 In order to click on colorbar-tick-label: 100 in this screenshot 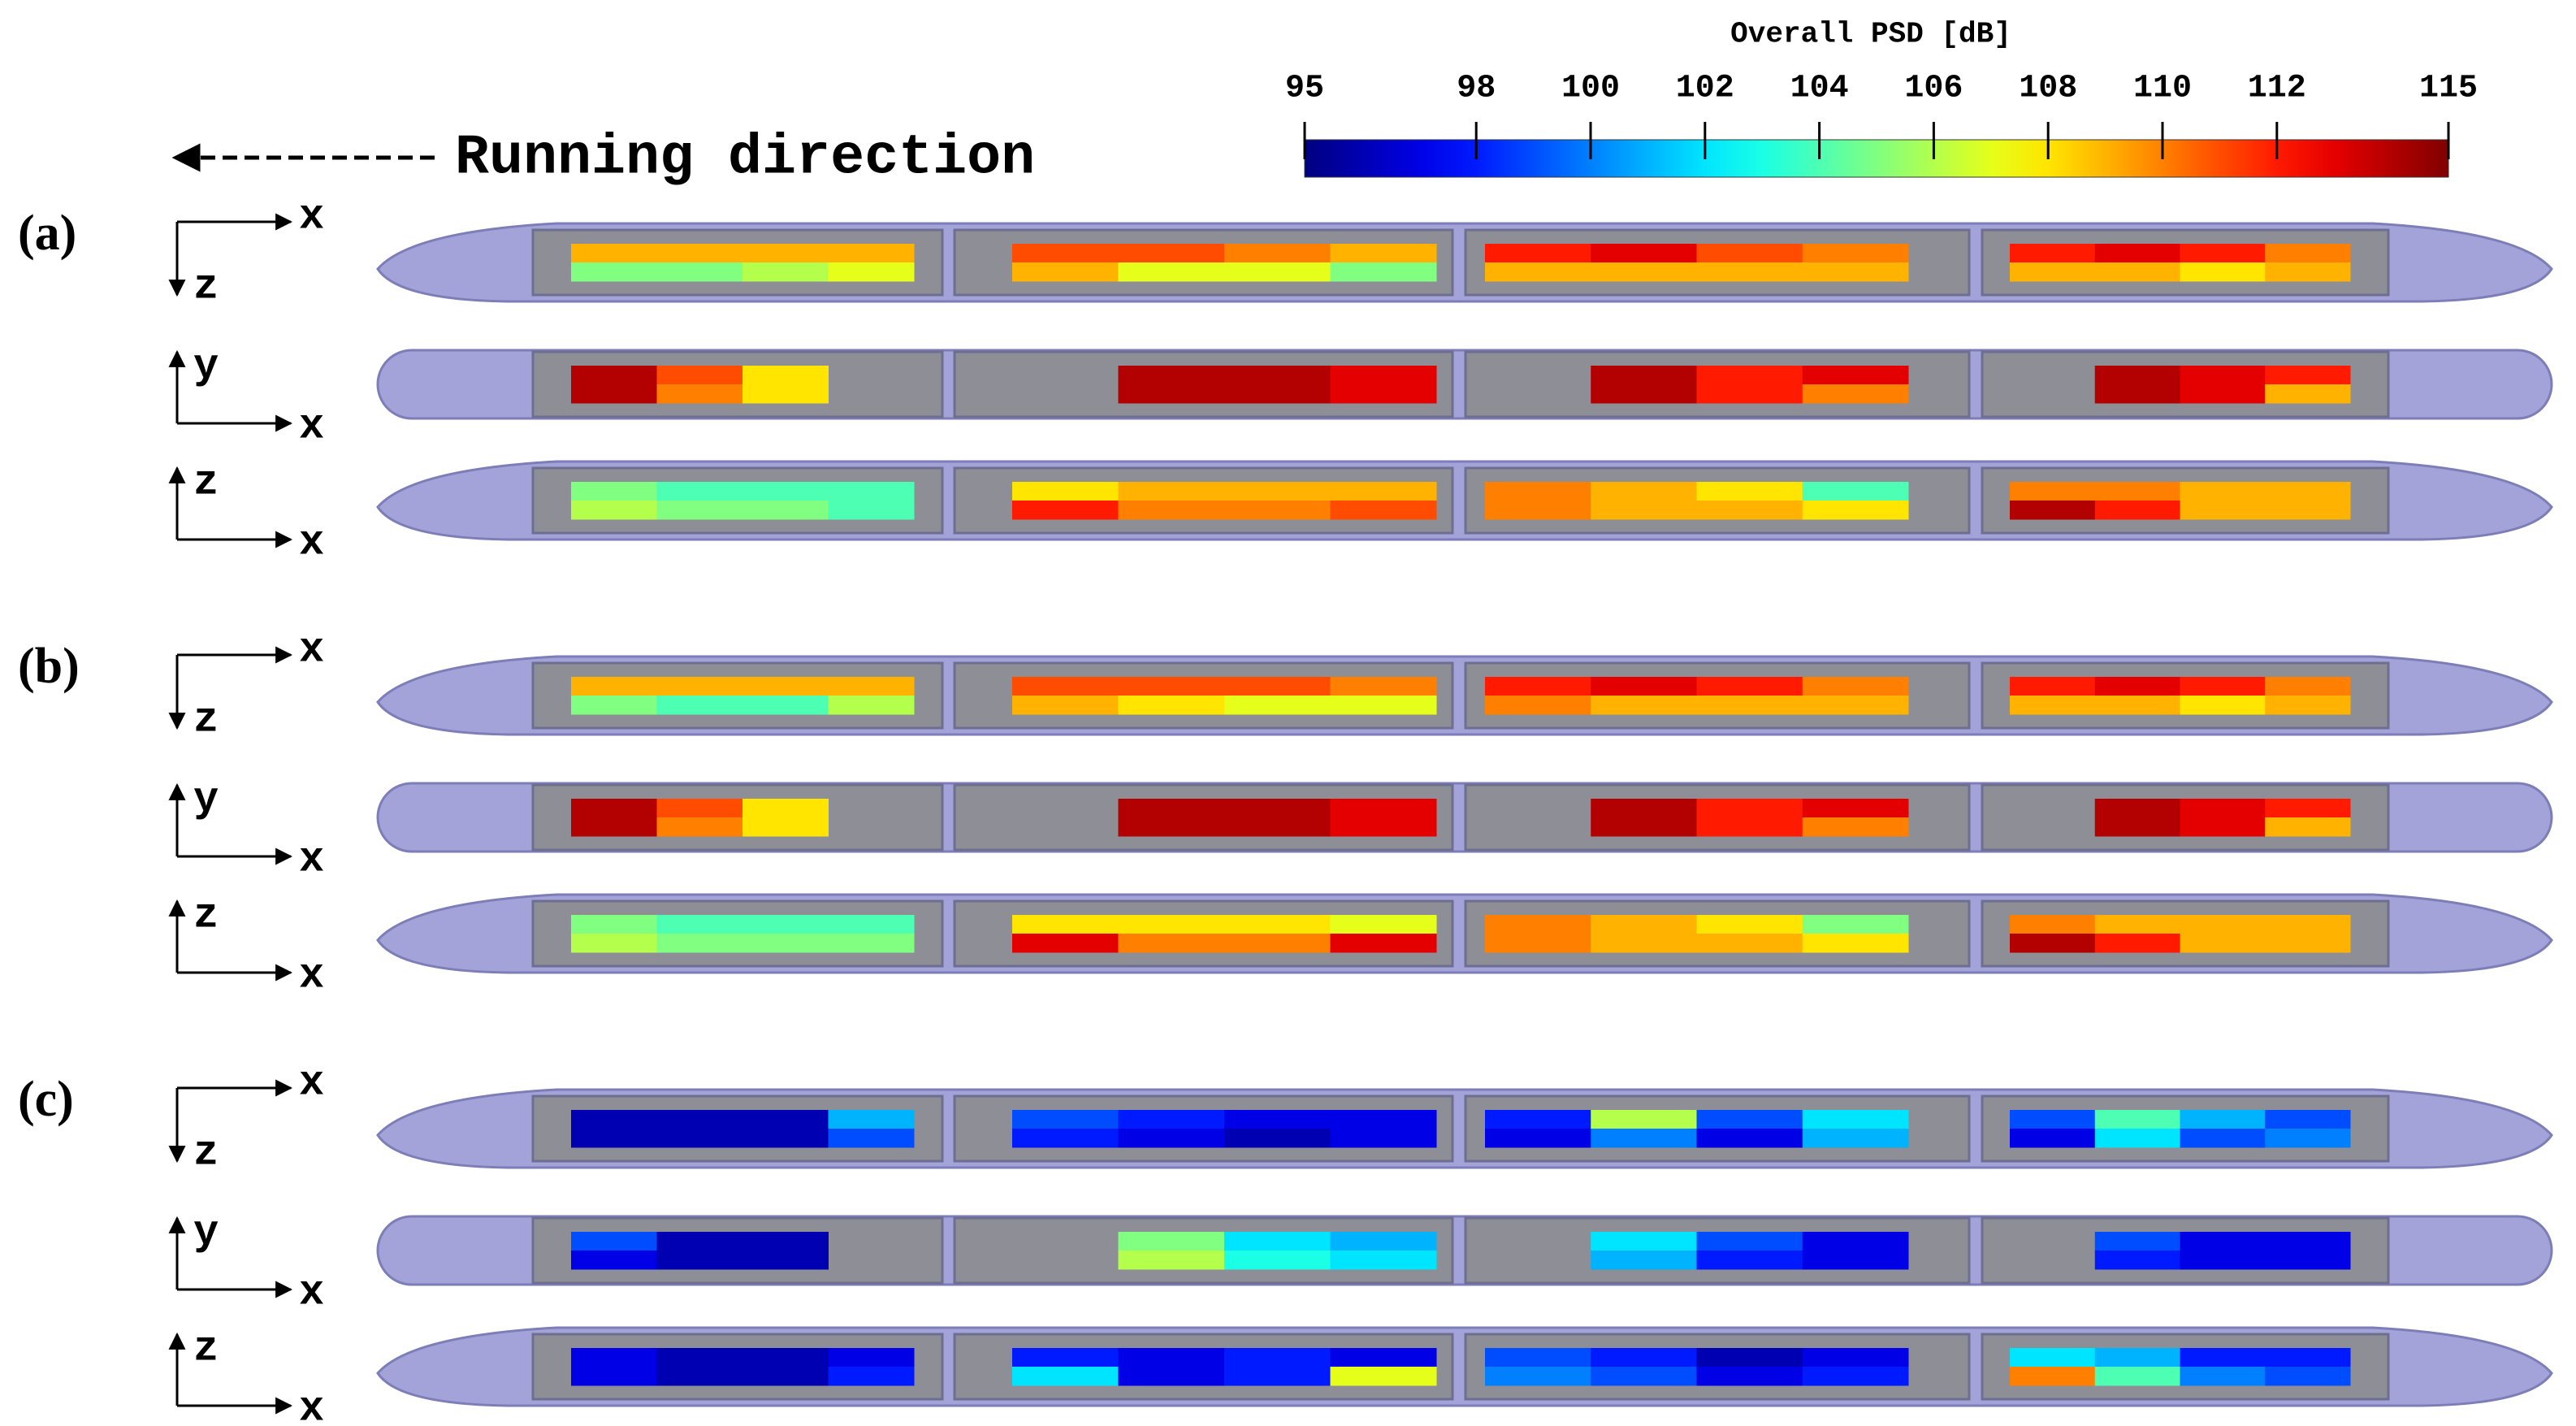, I will do `click(1590, 89)`.